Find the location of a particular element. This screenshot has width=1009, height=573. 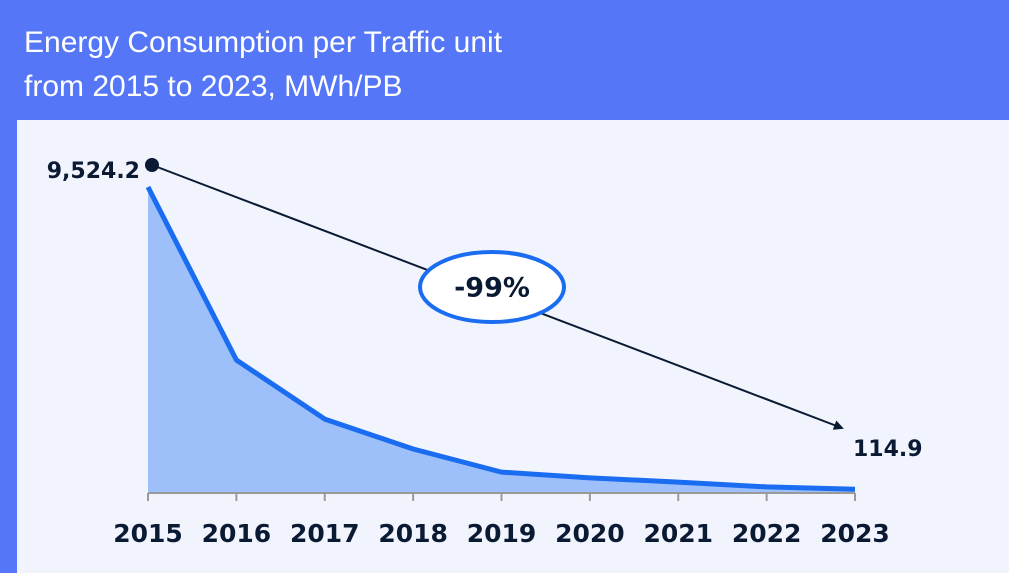

x-tick-label: 2016 is located at coordinates (237, 533).